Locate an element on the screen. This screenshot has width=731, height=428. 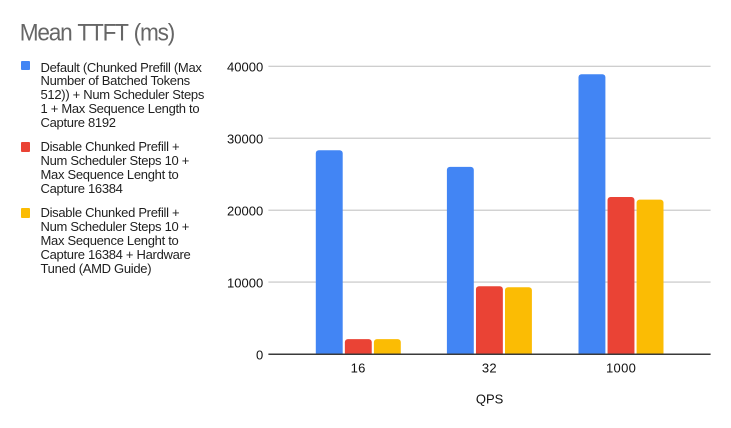
svg-text: 0 is located at coordinates (259, 355).